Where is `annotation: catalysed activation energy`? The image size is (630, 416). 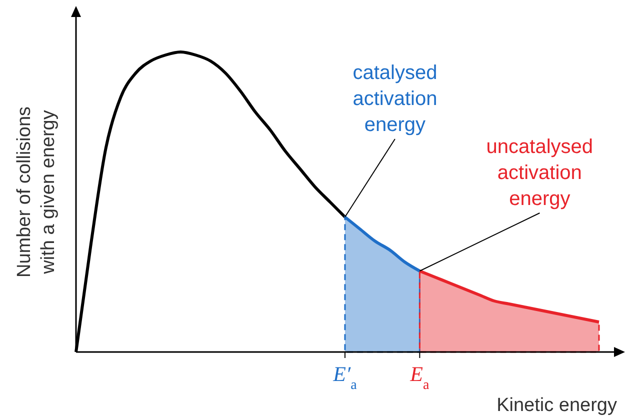
annotation: catalysed activation energy is located at coordinates (395, 99).